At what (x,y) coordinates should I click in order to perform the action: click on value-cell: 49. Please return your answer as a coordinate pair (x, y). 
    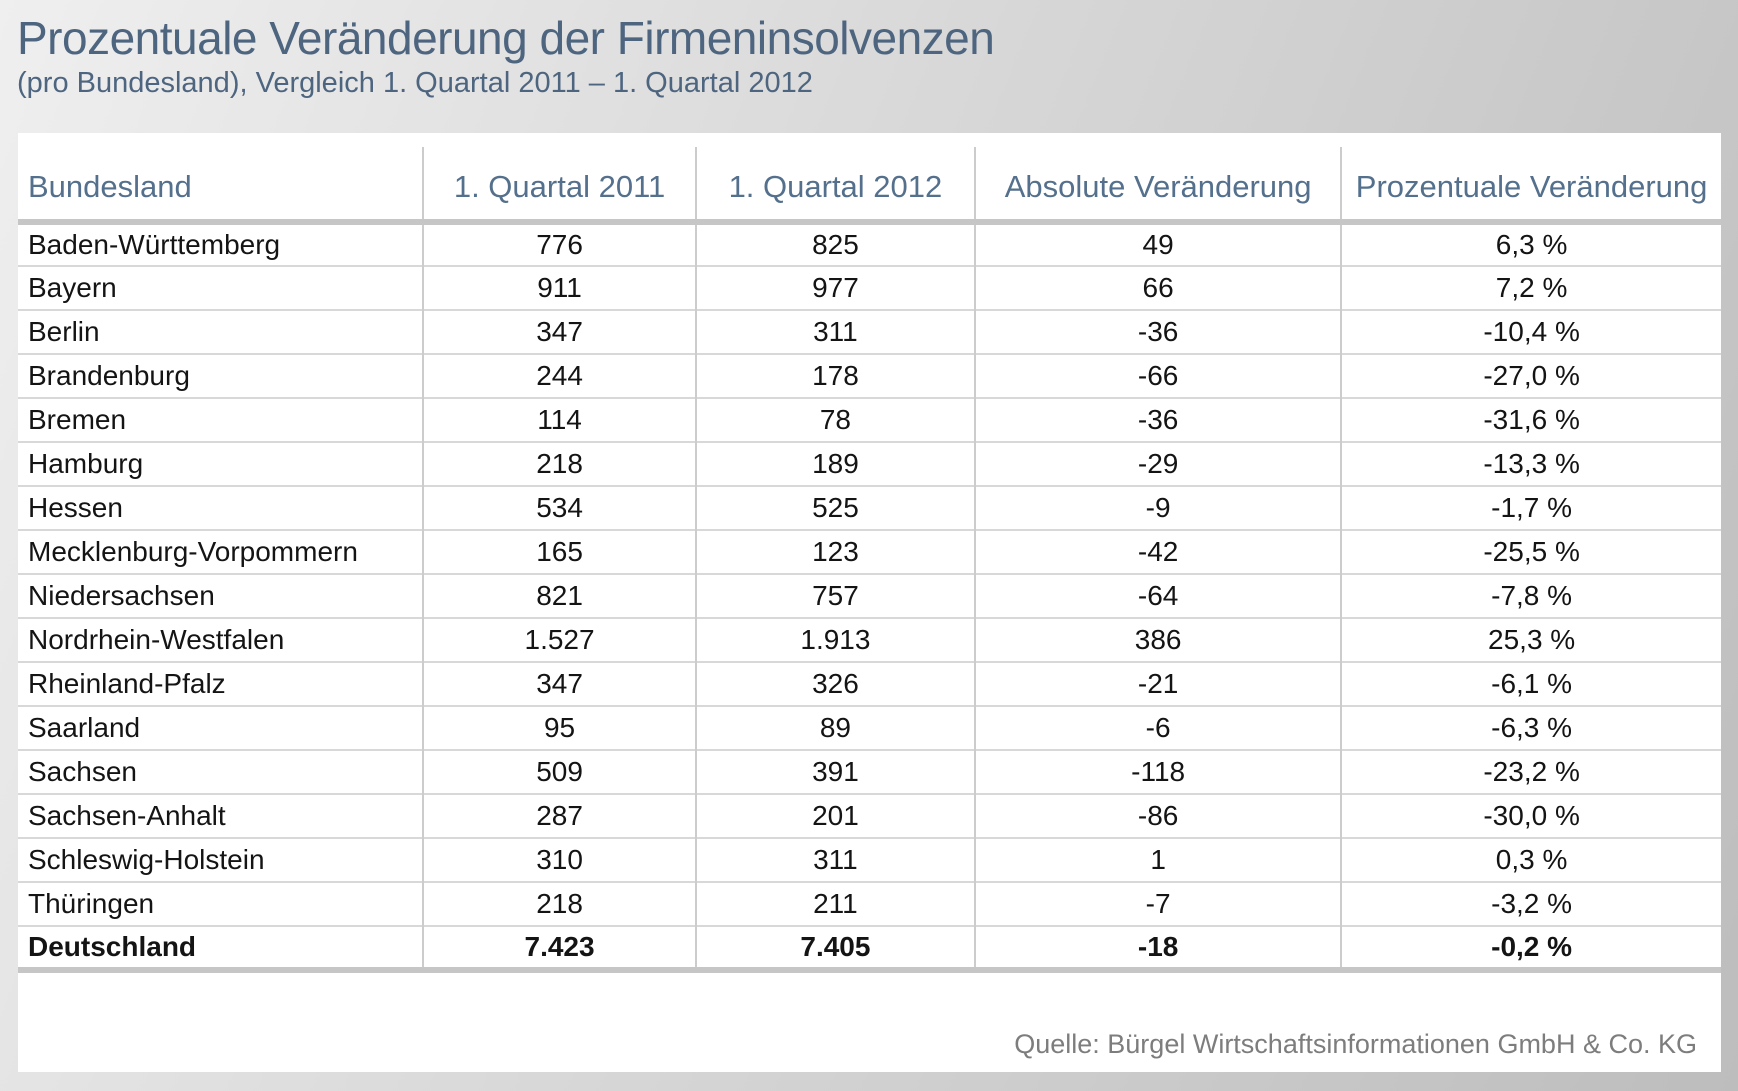
    Looking at the image, I should click on (1158, 244).